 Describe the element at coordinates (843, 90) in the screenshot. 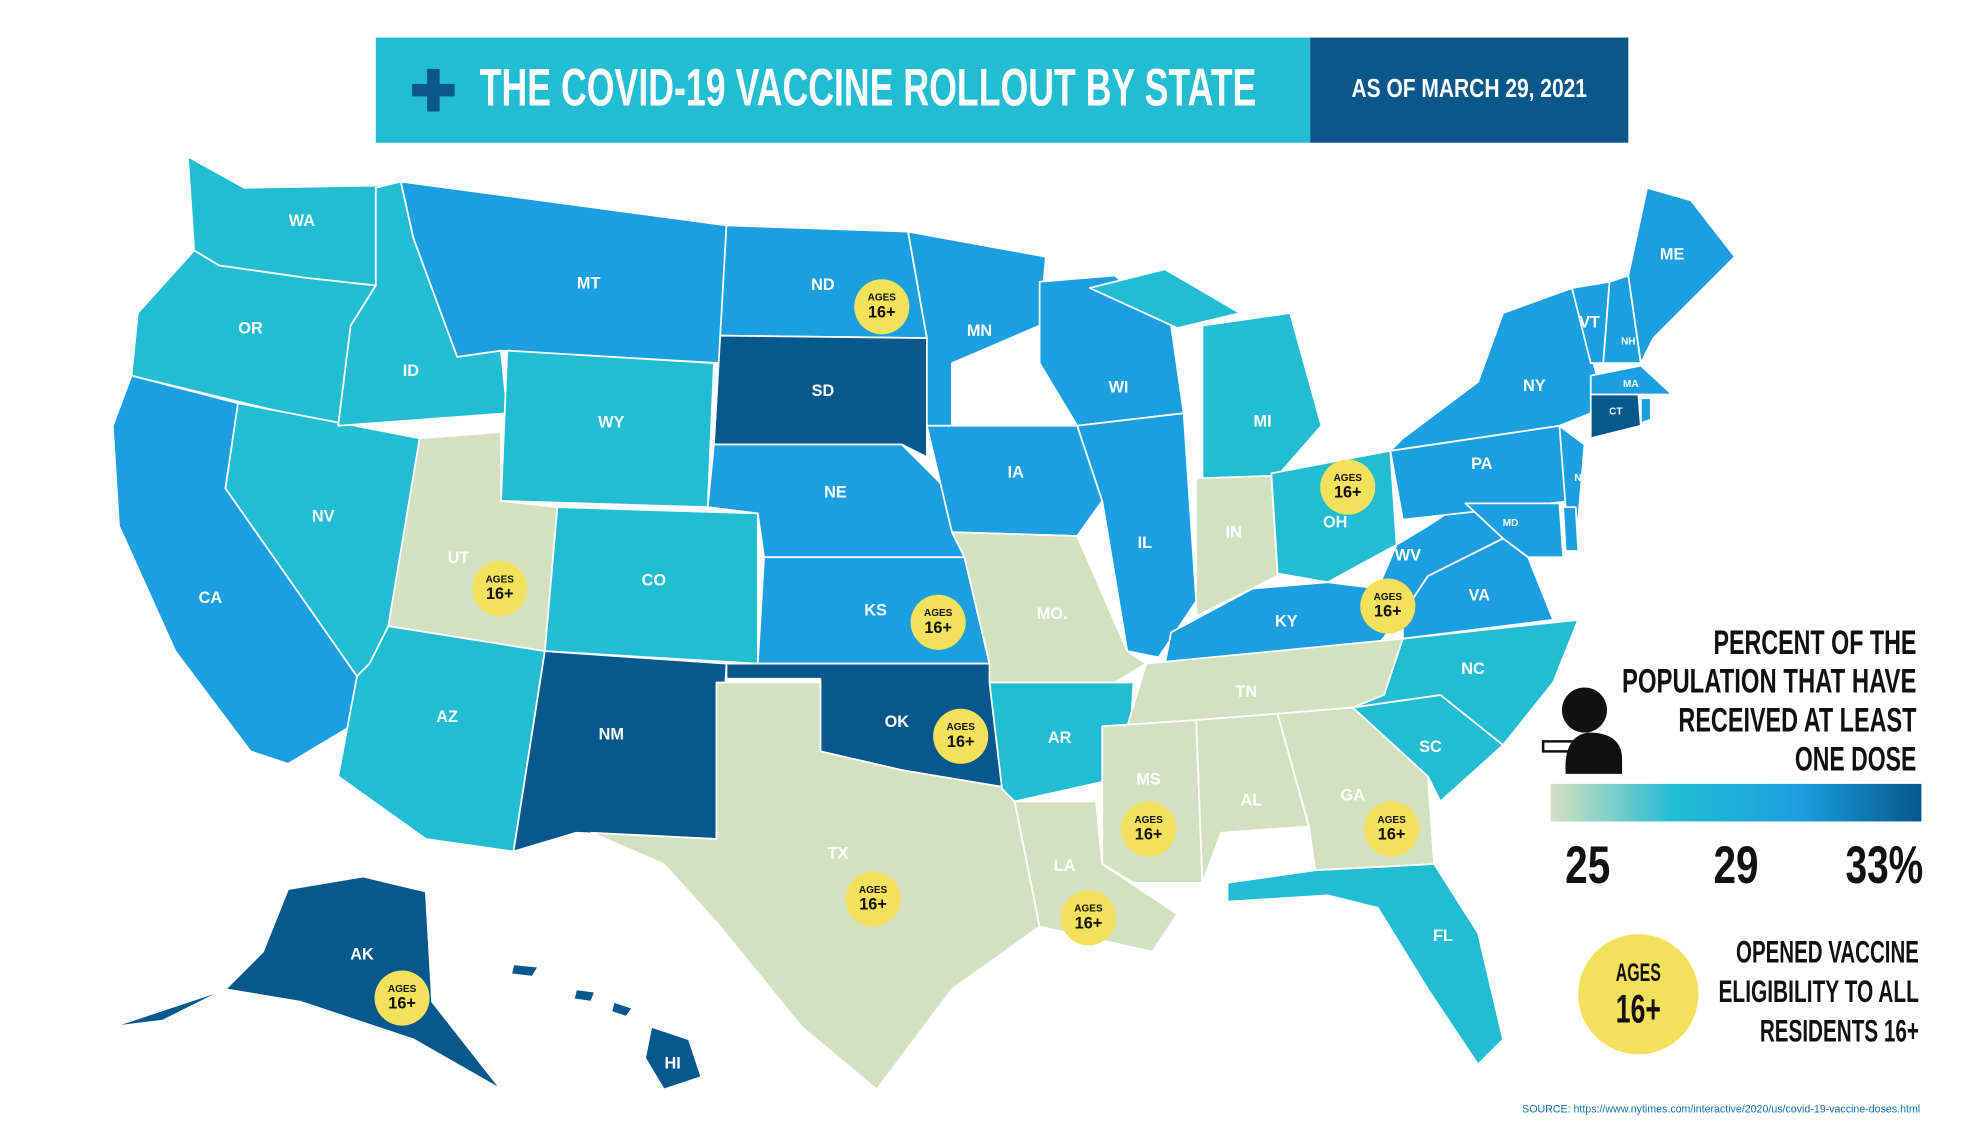

I see `header-band` at that location.